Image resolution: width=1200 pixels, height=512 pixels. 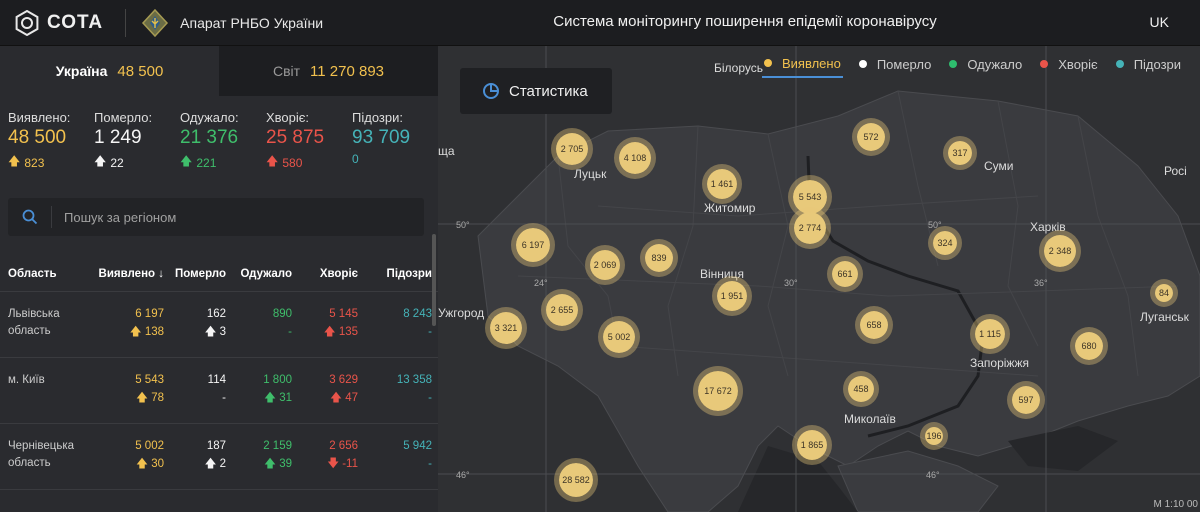 I want to click on region-bubble: 6 197, so click(x=533, y=245).